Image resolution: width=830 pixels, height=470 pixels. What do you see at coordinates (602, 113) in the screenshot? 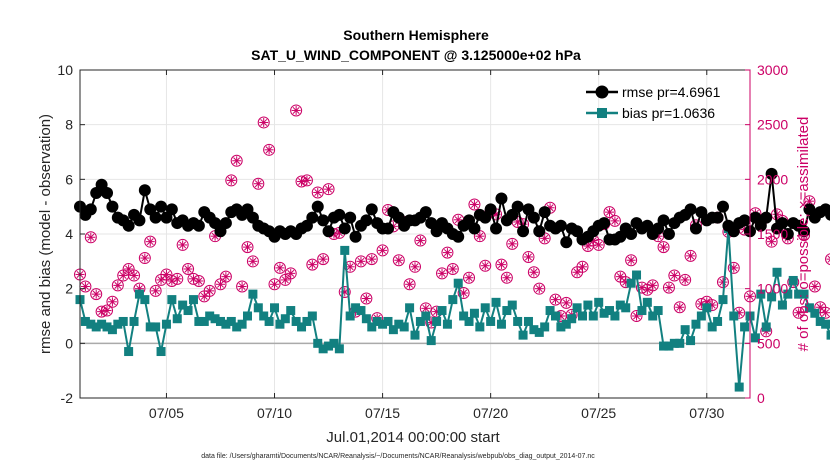
I see `legend-bias-marker` at bounding box center [602, 113].